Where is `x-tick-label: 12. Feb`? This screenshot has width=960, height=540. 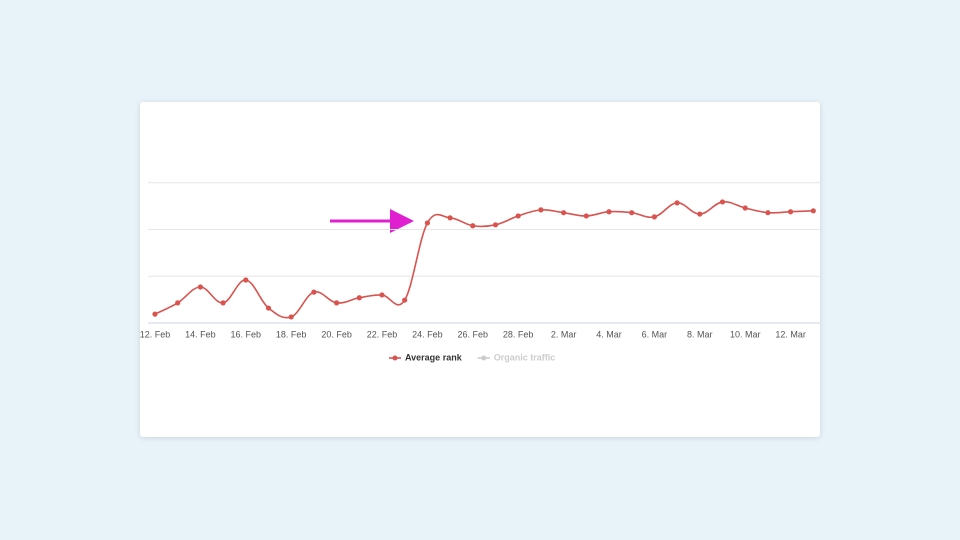 x-tick-label: 12. Feb is located at coordinates (155, 334).